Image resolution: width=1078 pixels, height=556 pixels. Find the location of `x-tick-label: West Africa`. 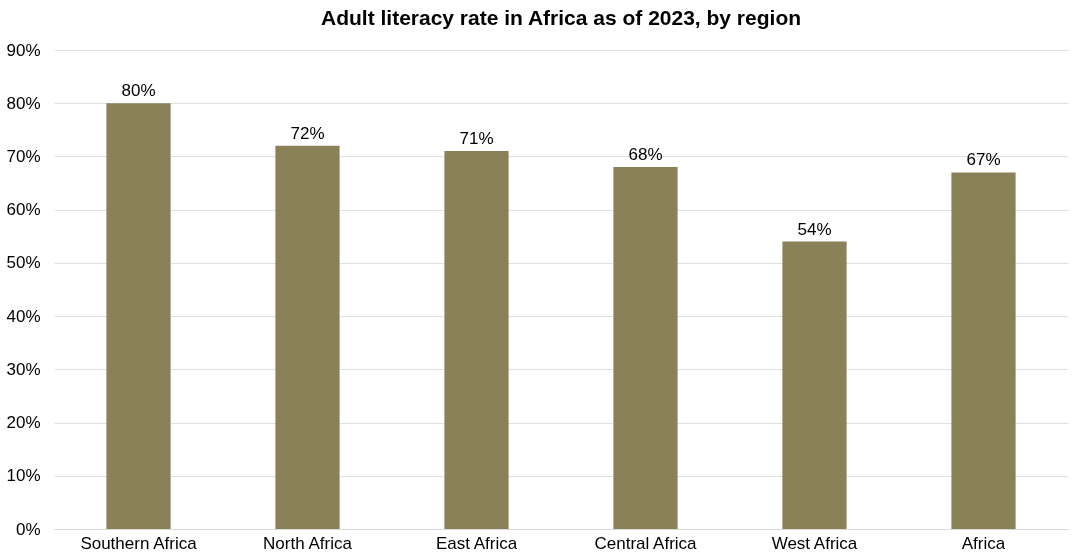

x-tick-label: West Africa is located at coordinates (814, 543).